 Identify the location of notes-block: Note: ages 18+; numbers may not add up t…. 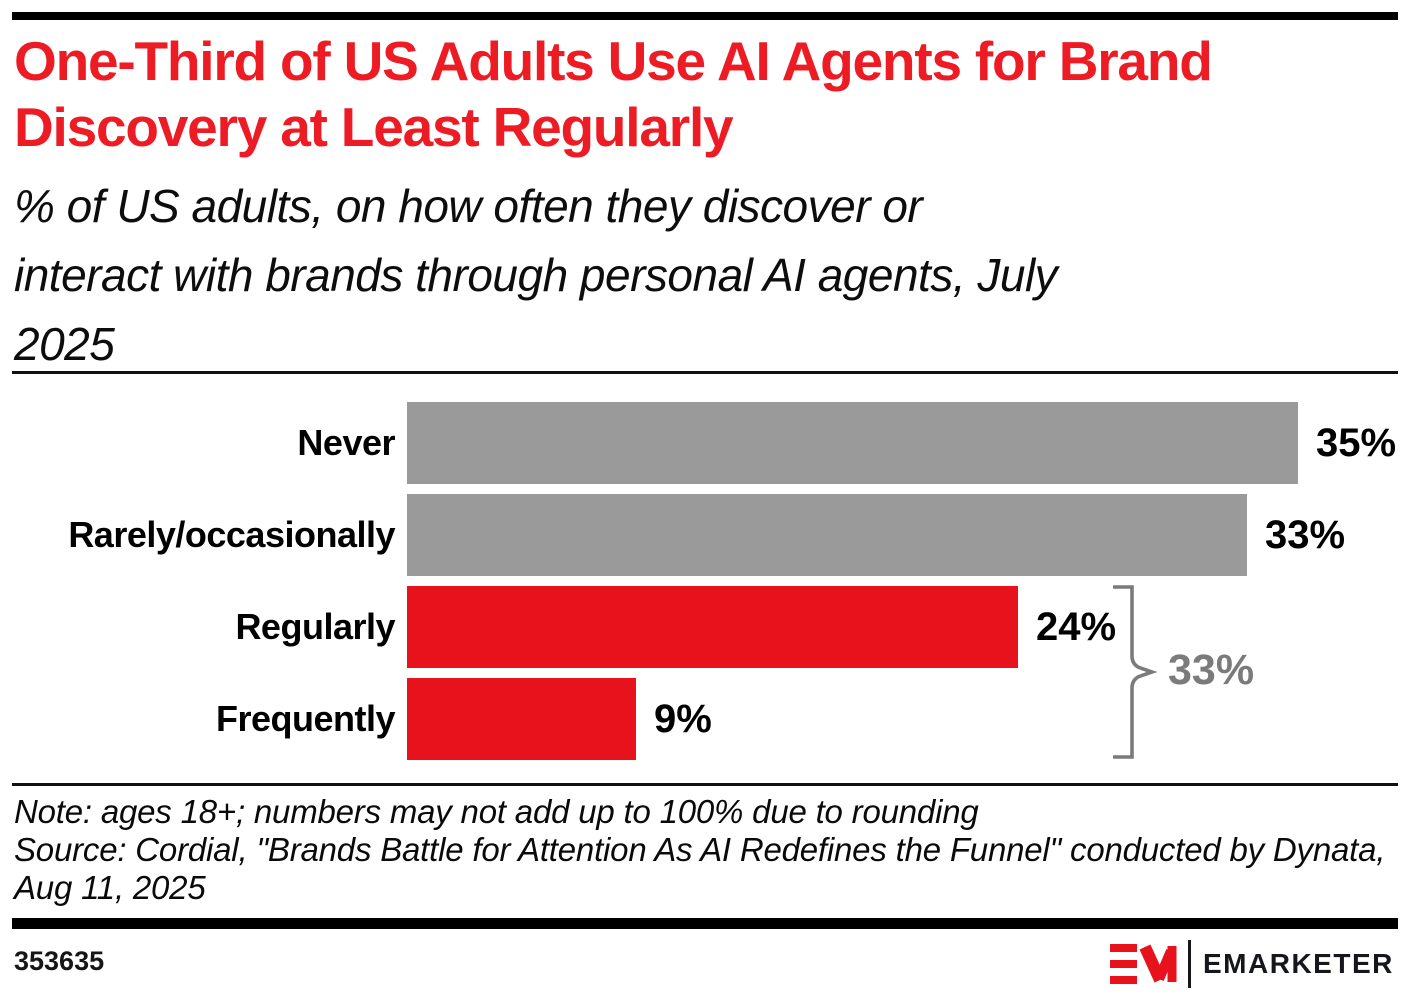
(710, 850).